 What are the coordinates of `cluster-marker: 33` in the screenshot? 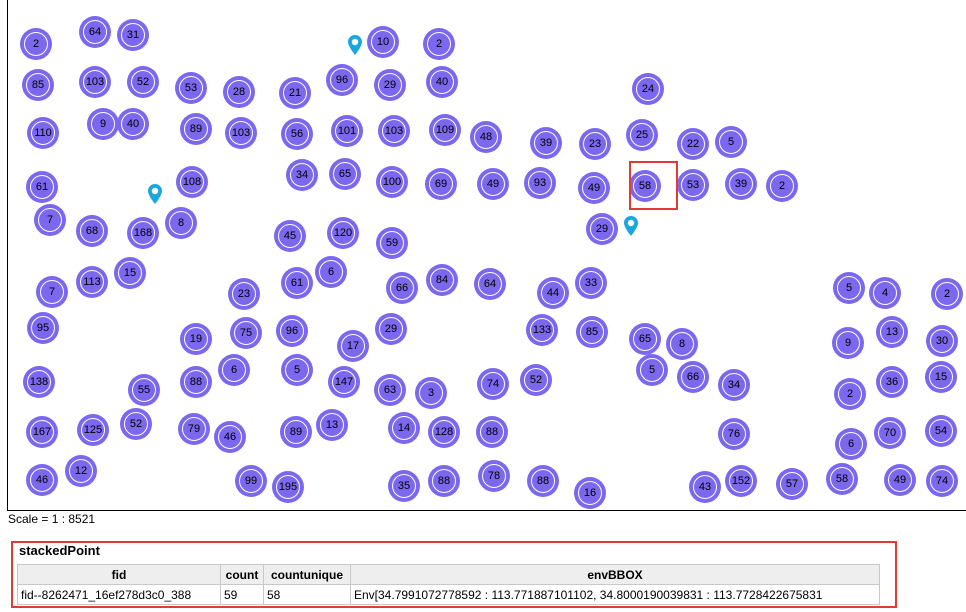 It's located at (591, 283).